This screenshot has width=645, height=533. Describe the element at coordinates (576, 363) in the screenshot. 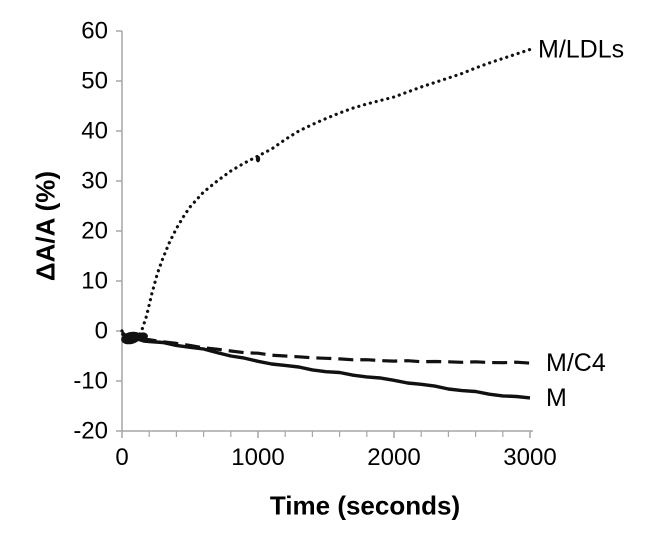

I see `series-label-m-c4: M/C4` at that location.